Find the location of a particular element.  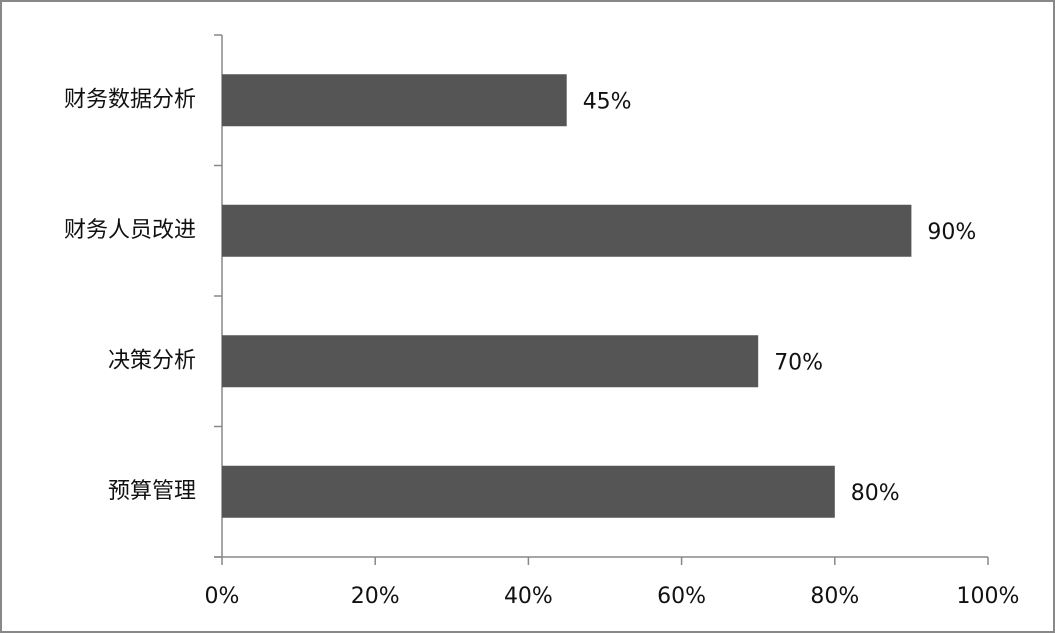

y-tick-label: 预算管理 is located at coordinates (152, 491).